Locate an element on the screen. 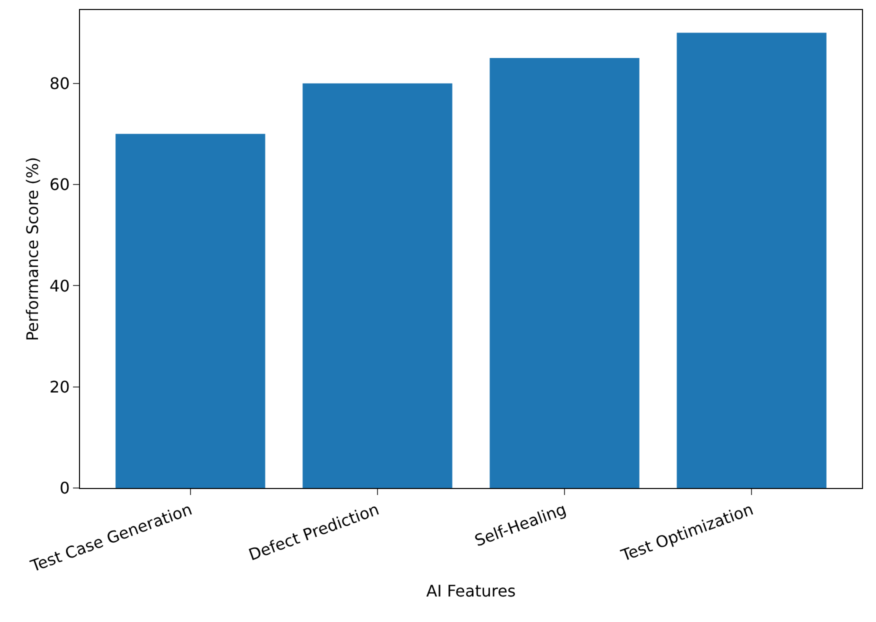 The width and height of the screenshot is (876, 622). y-tick-label: 20 is located at coordinates (59, 386).